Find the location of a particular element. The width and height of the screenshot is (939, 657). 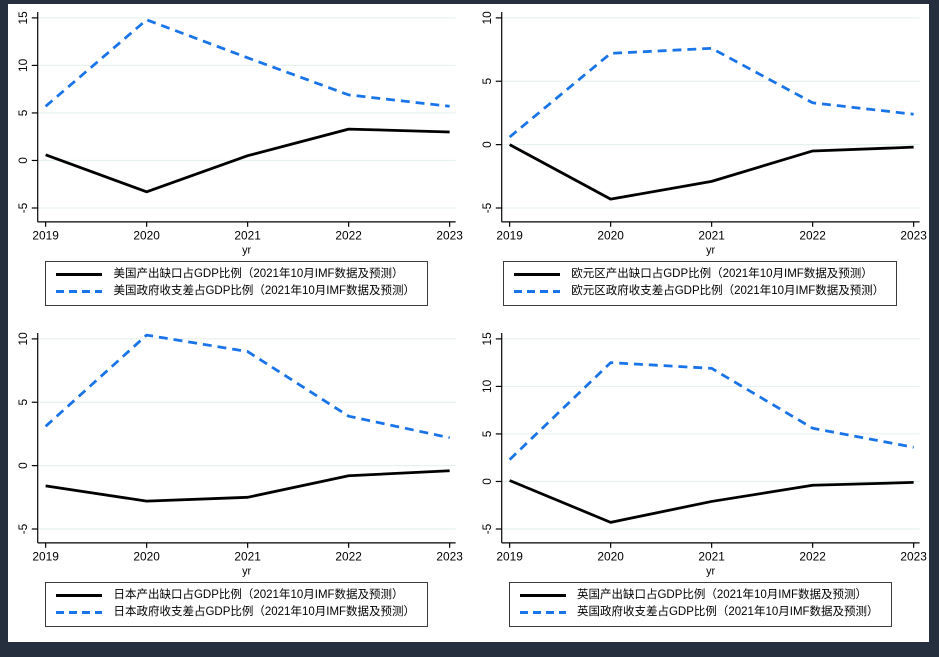

legend-row: 欧元区政府收支差占GDP比例（2021年10月IMF数据及预测） is located at coordinates (699, 291).